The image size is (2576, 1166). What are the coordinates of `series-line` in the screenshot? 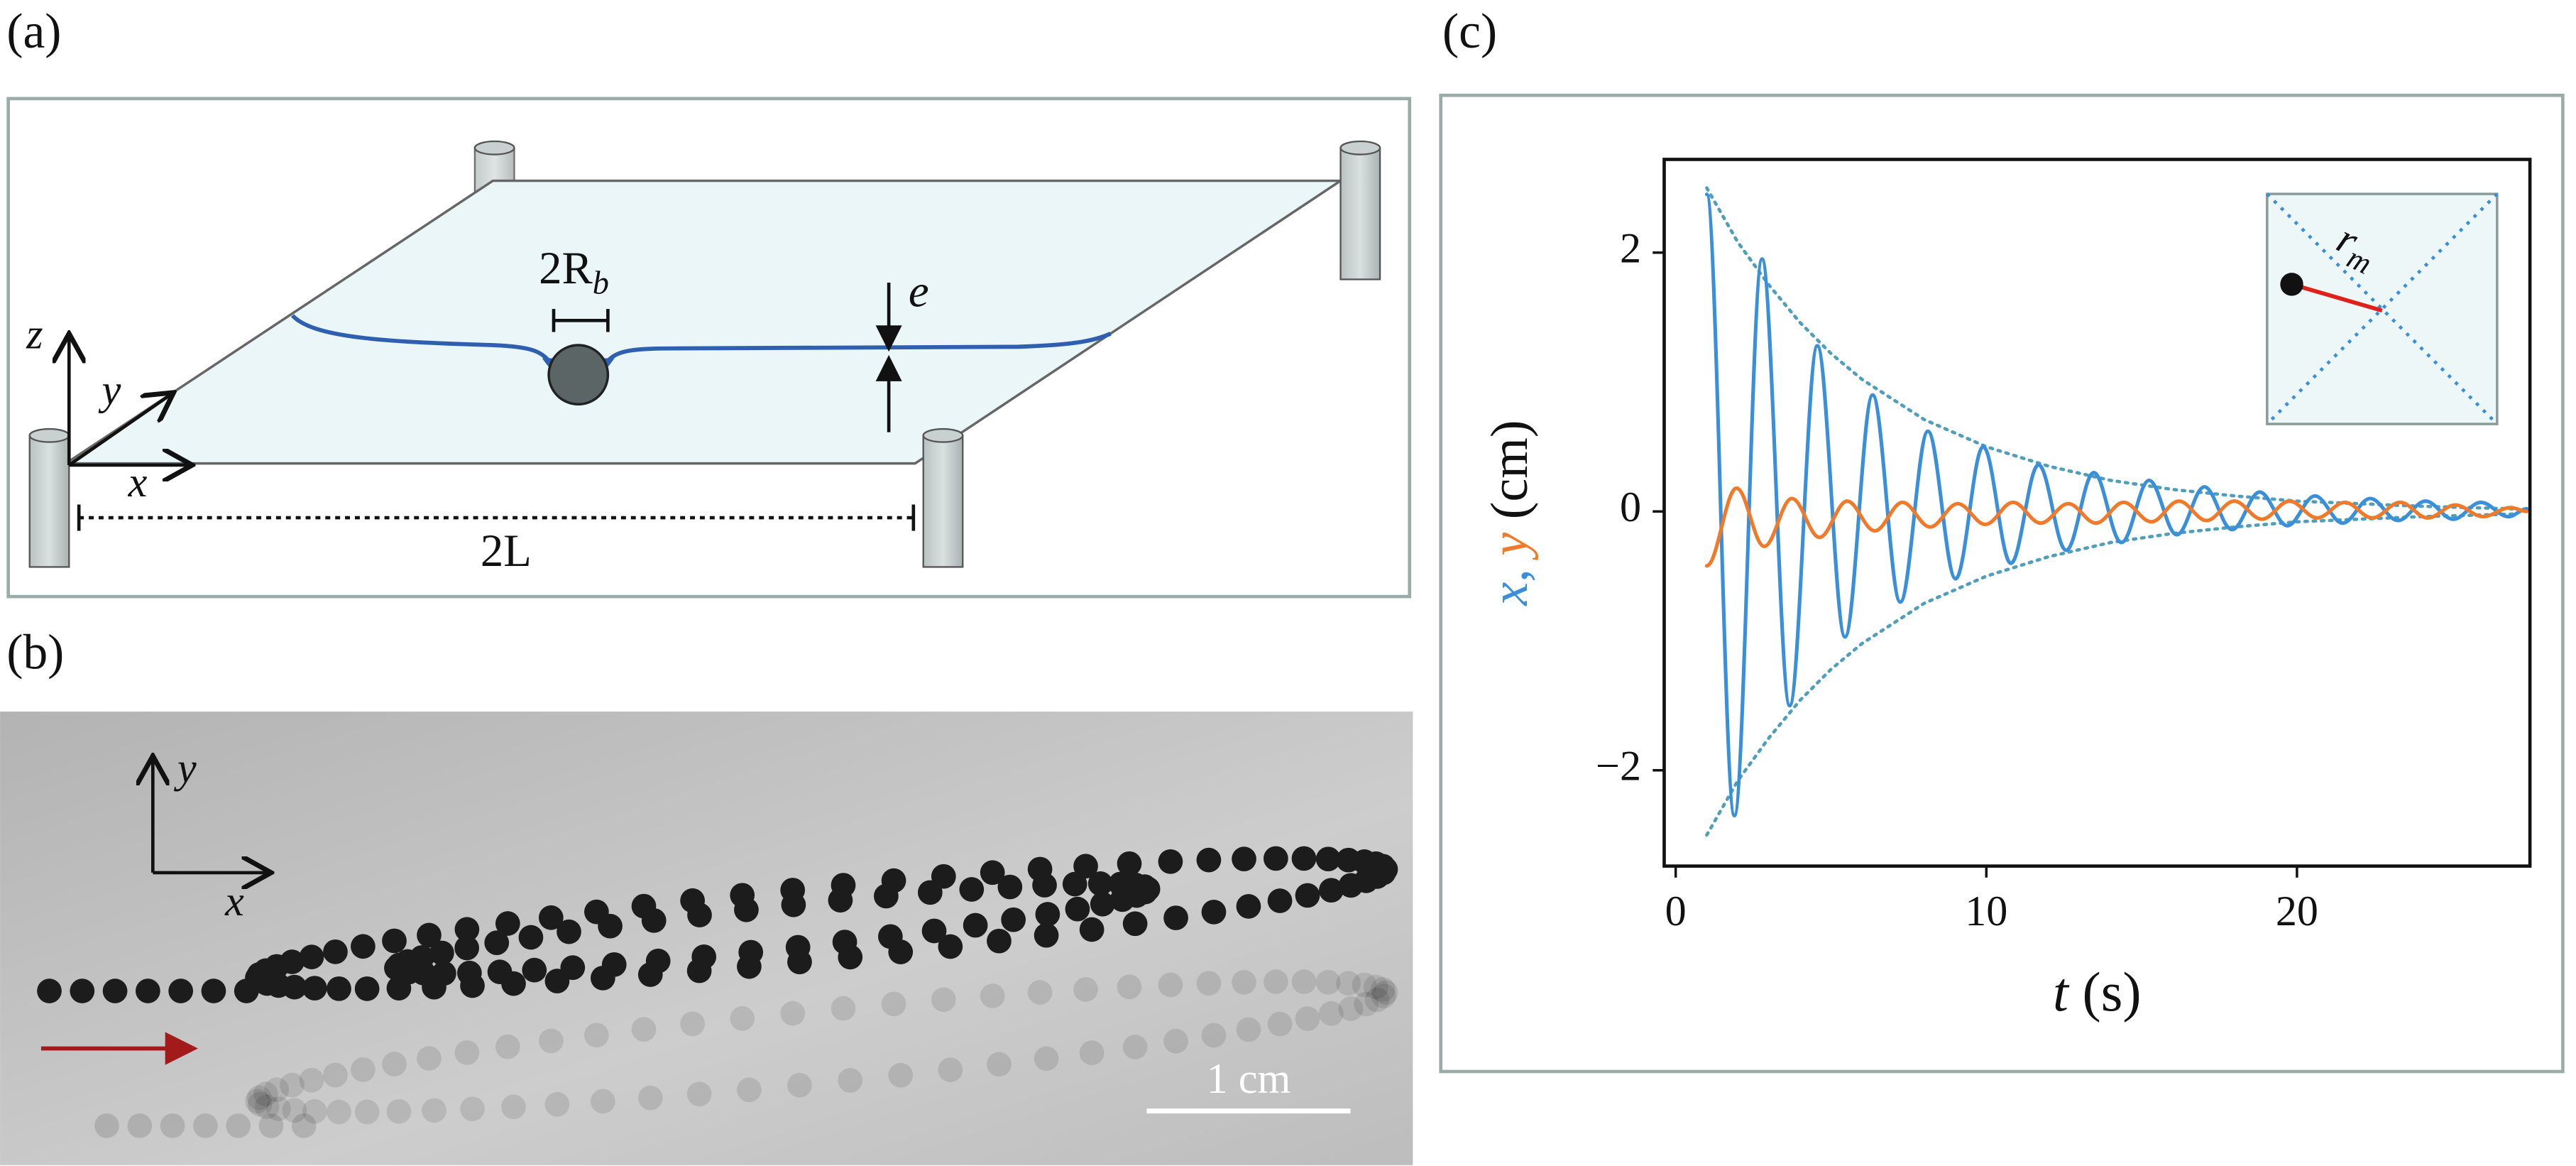 It's located at (2116, 527).